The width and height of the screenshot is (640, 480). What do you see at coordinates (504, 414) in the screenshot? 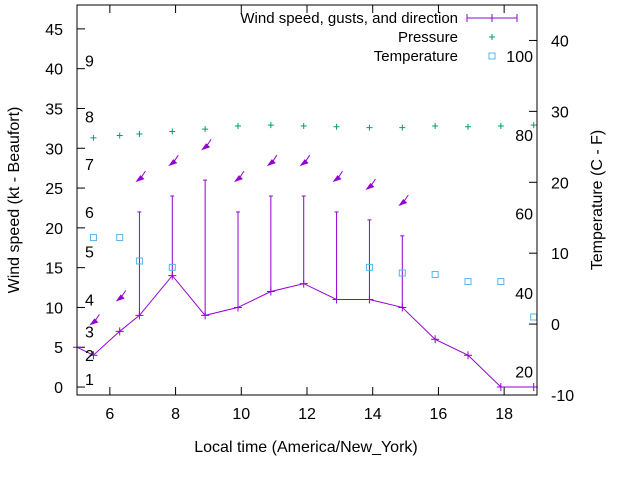
I see `x-tick-label: 18` at bounding box center [504, 414].